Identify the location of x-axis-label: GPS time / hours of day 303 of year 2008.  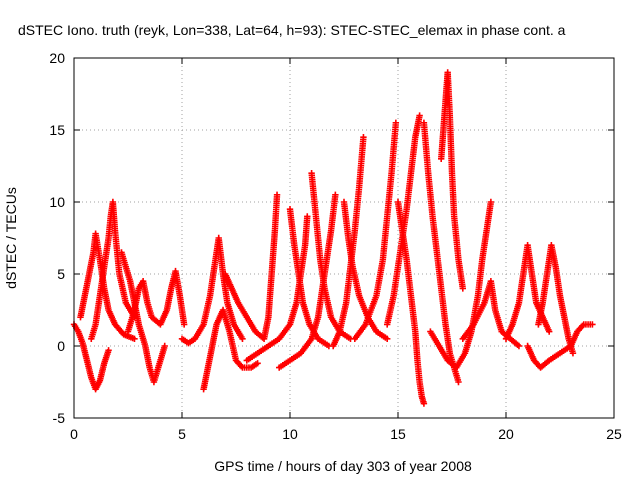
(343, 466).